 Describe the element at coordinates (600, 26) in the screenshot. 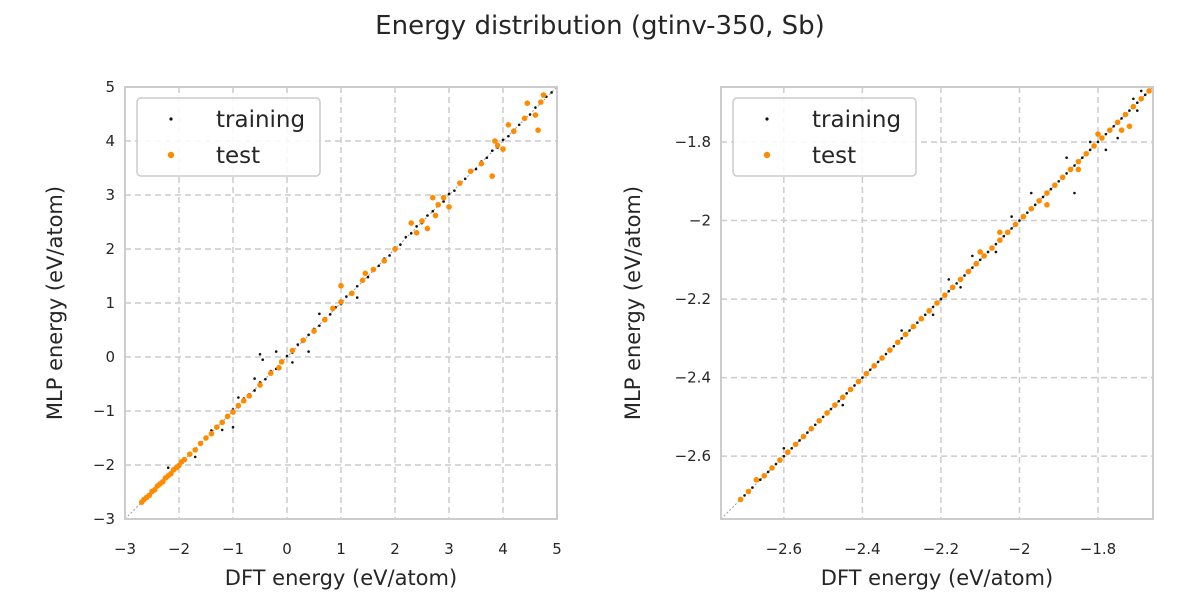

I see `figure-title: Energy distribution (gtinv-350, Sb)` at that location.